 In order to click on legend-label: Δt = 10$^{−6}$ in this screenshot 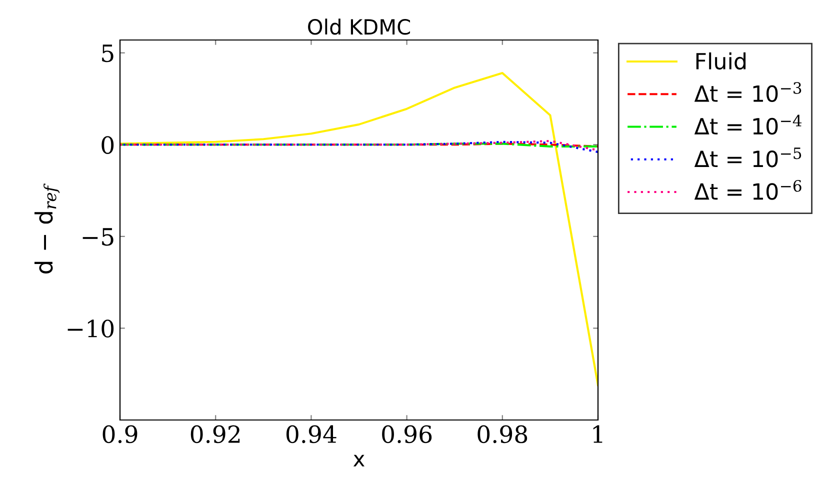, I will do `click(748, 190)`.